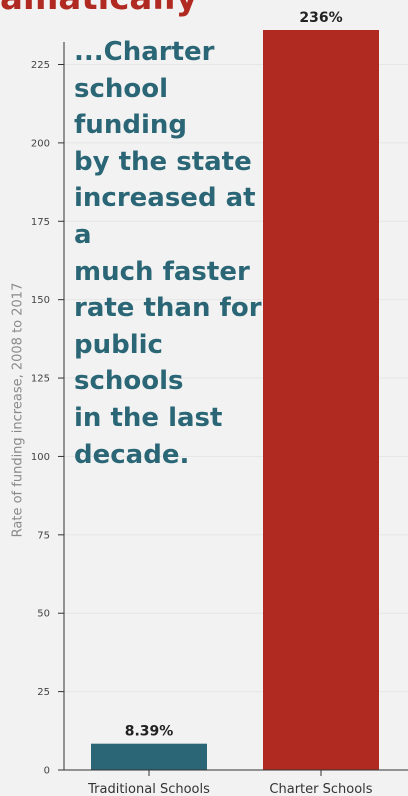 This screenshot has height=796, width=408. Describe the element at coordinates (149, 756) in the screenshot. I see `bar-traditional-schools` at that location.